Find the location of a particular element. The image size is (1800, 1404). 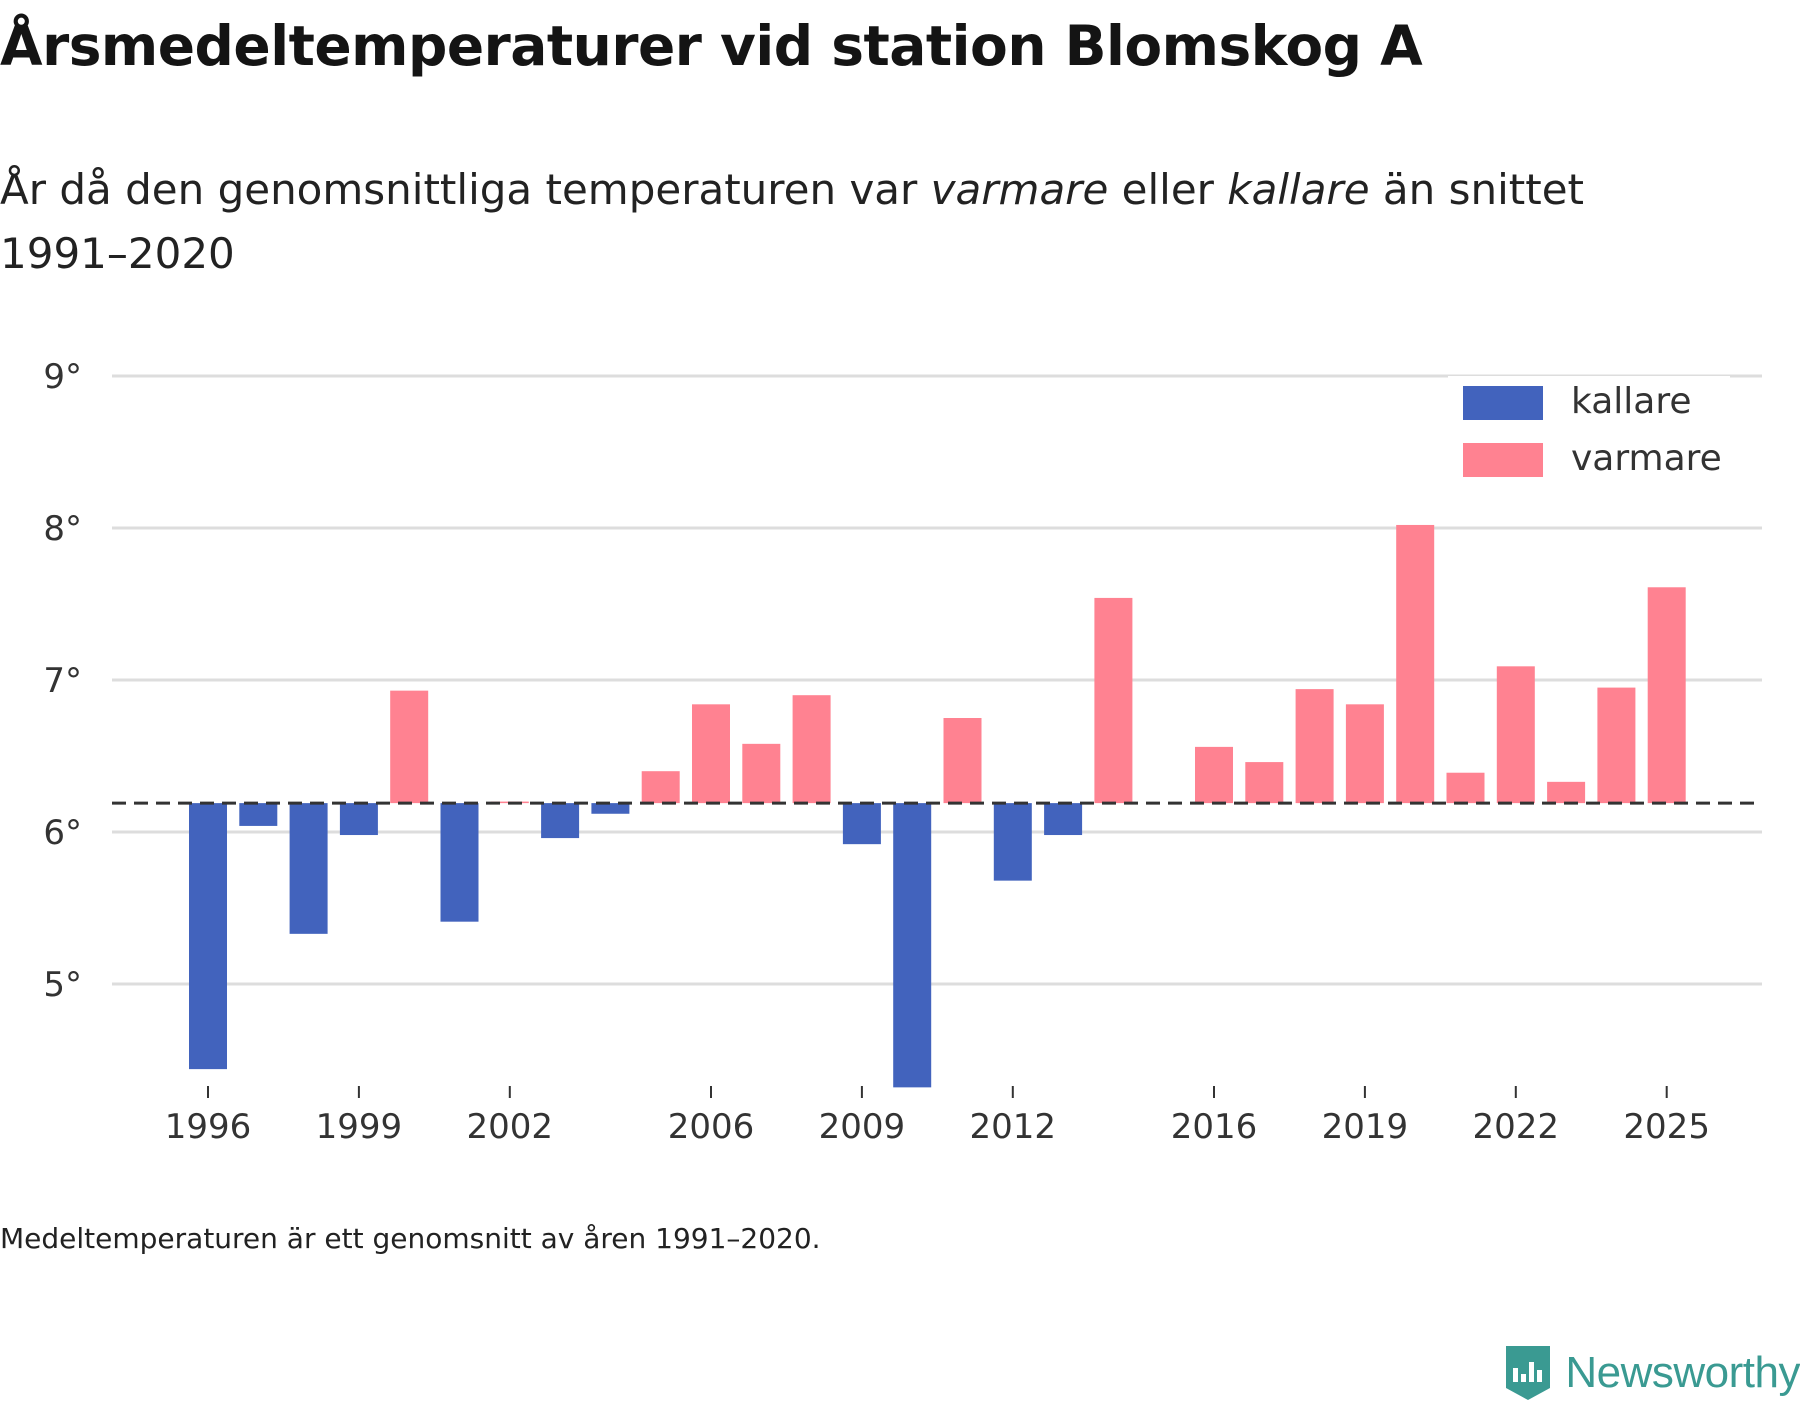

newsworthy-logo-text: Newsworthy is located at coordinates (1682, 1372).